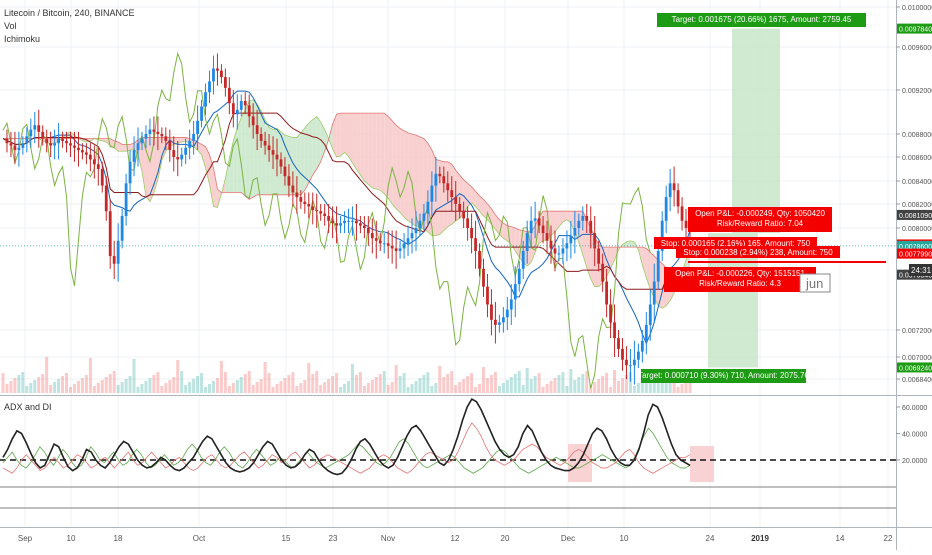  What do you see at coordinates (760, 538) in the screenshot?
I see `x-tick-label: 2019` at bounding box center [760, 538].